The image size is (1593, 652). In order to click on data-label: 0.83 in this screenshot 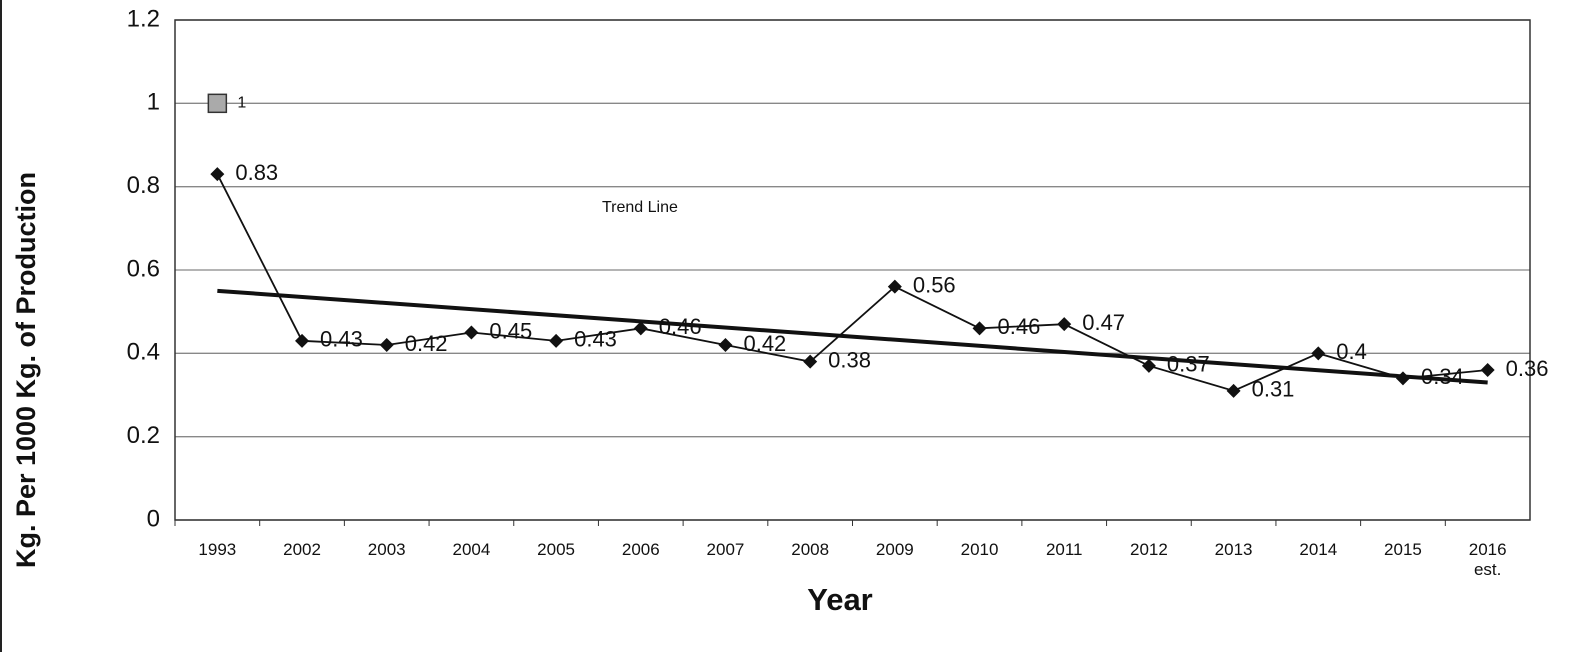, I will do `click(256, 172)`.